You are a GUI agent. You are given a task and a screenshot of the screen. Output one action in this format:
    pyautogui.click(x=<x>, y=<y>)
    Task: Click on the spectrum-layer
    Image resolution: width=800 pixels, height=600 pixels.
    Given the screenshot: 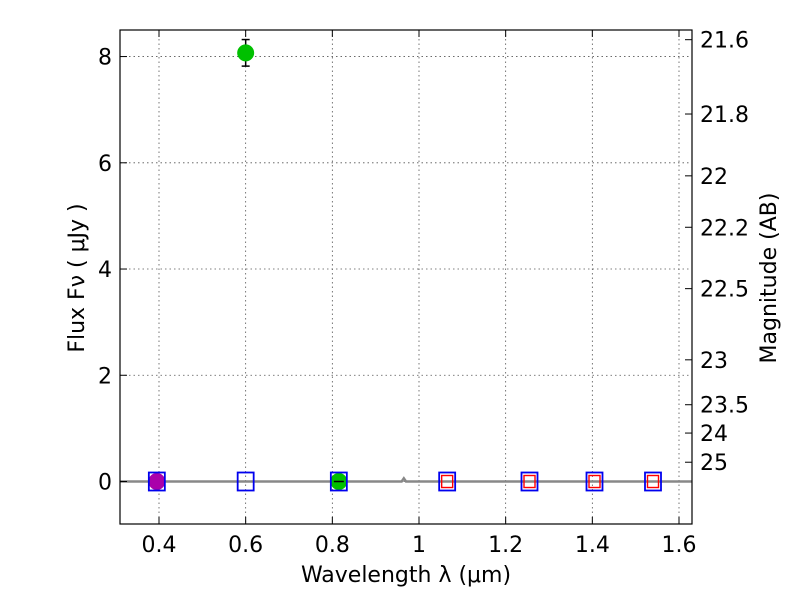 What is the action you would take?
    pyautogui.click(x=406, y=479)
    